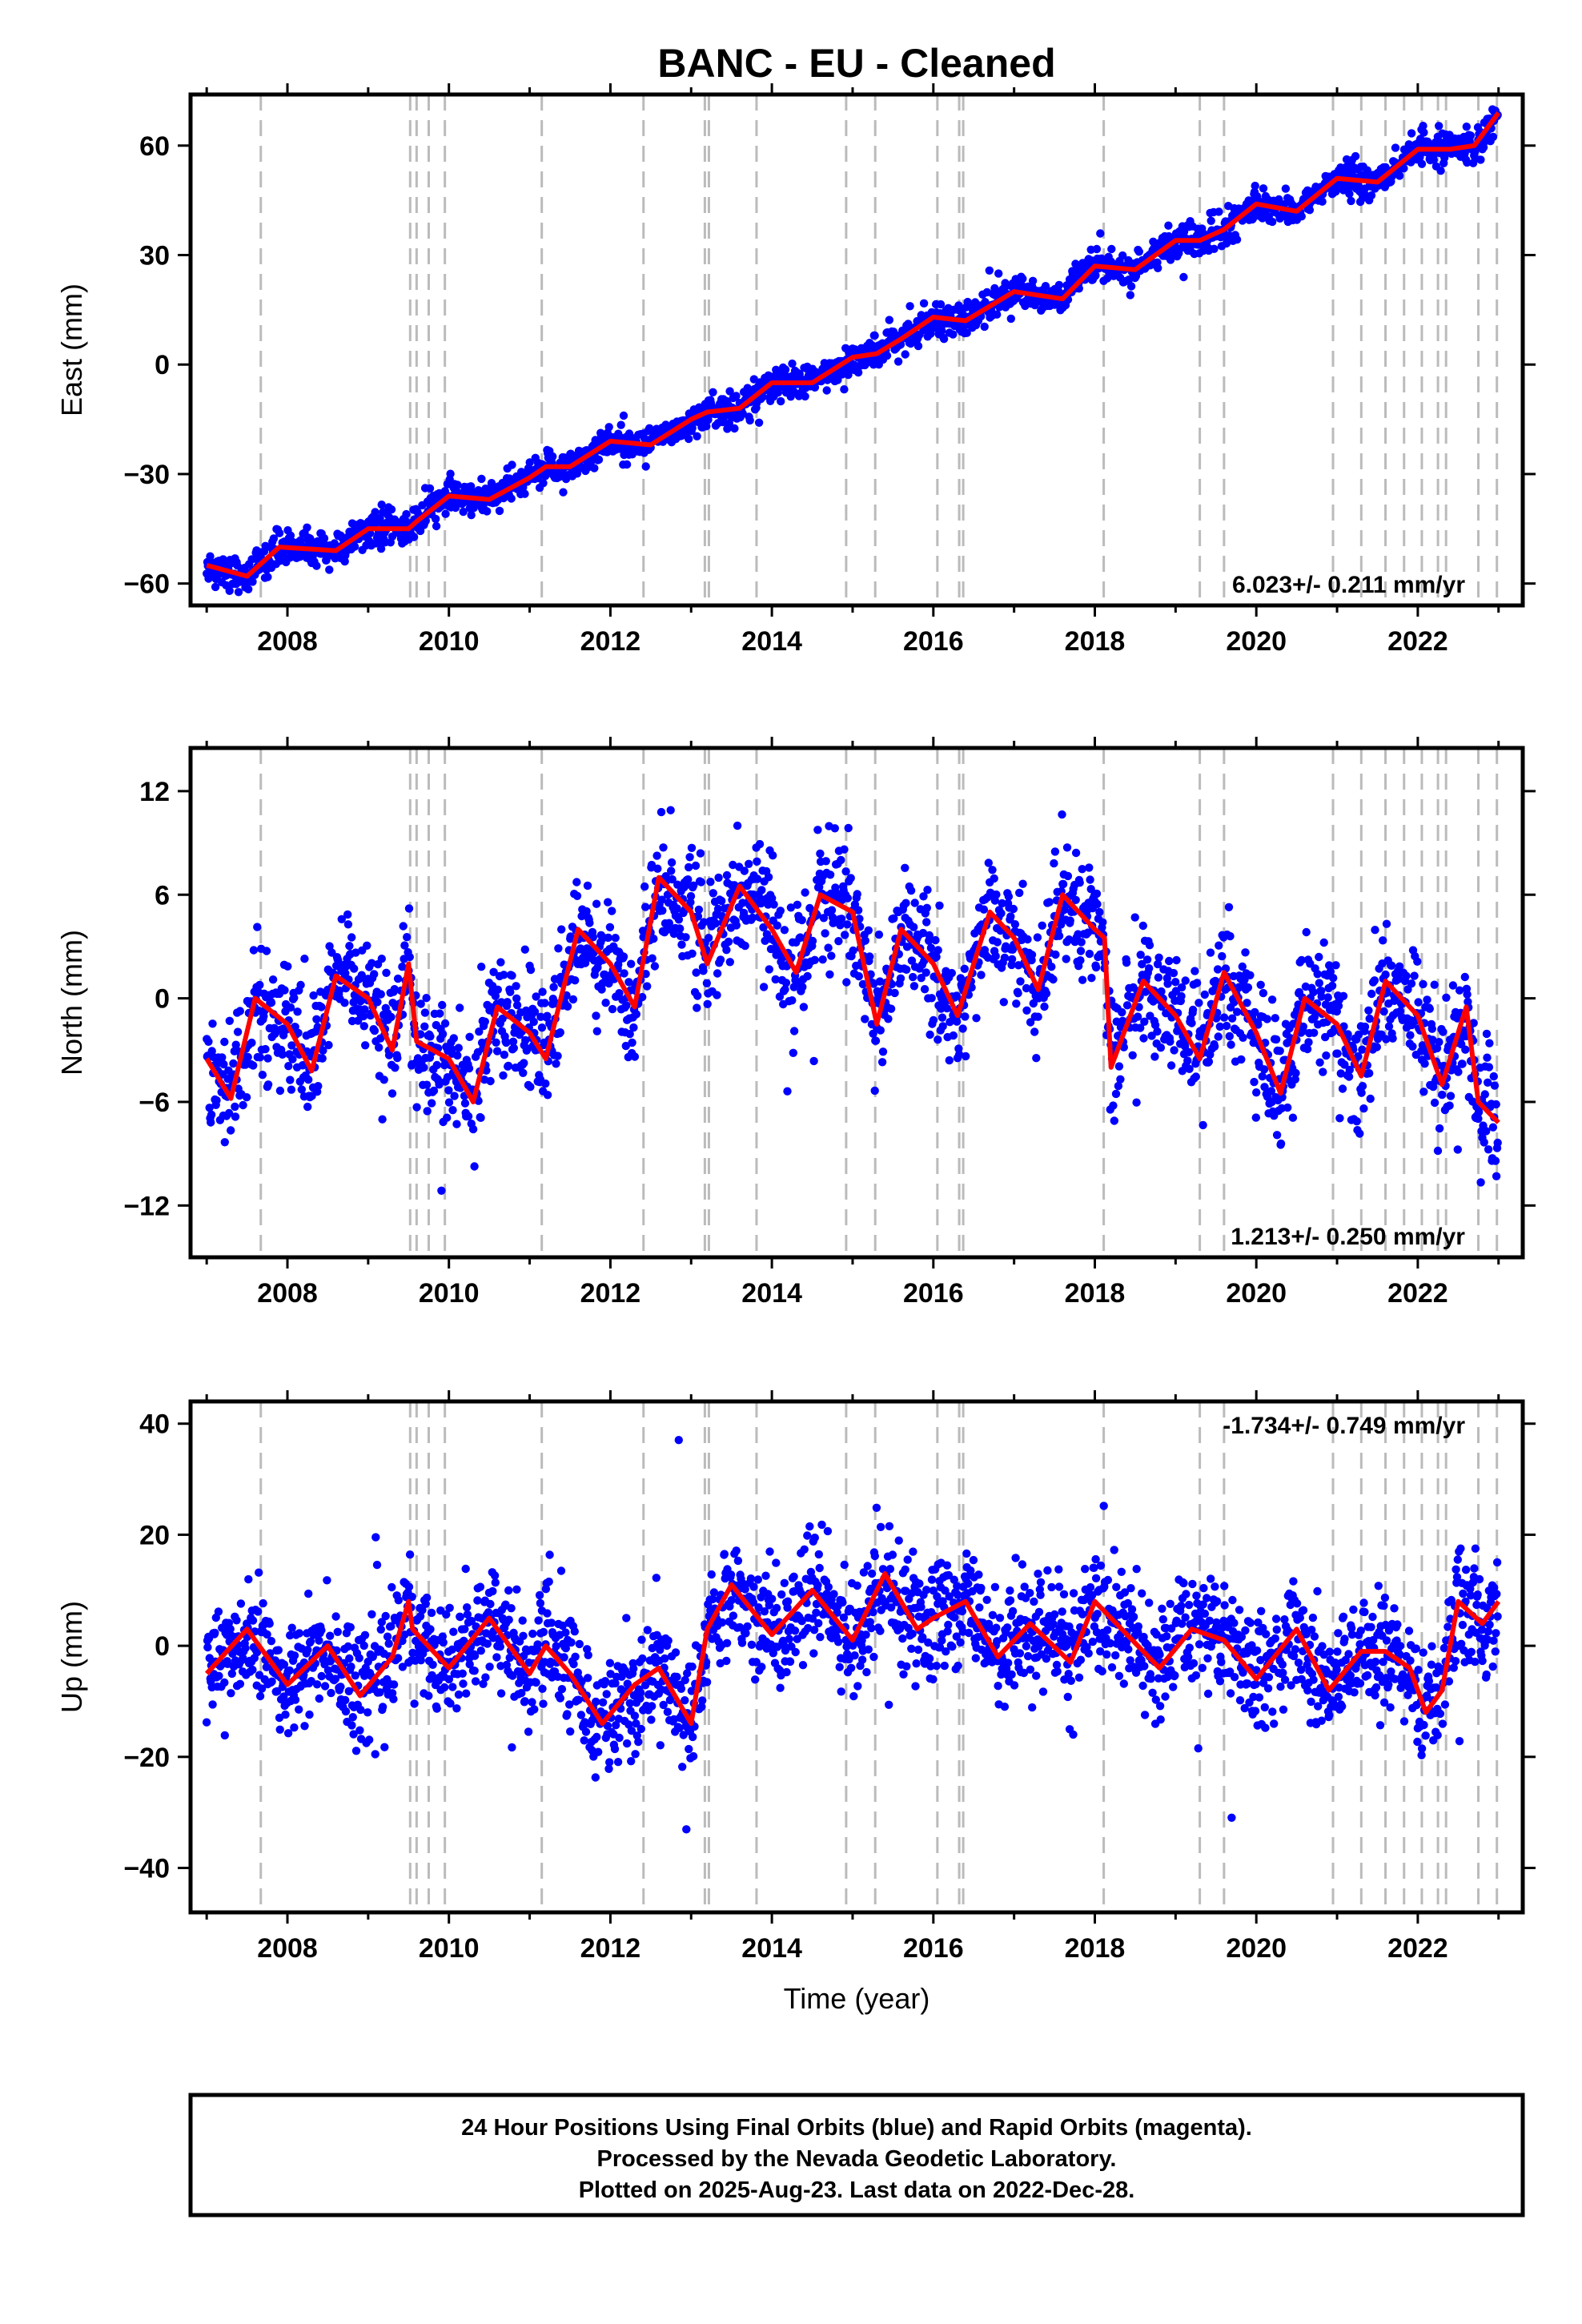 Image resolution: width=1582 pixels, height=2324 pixels. I want to click on y-tick-label: −6, so click(154, 1103).